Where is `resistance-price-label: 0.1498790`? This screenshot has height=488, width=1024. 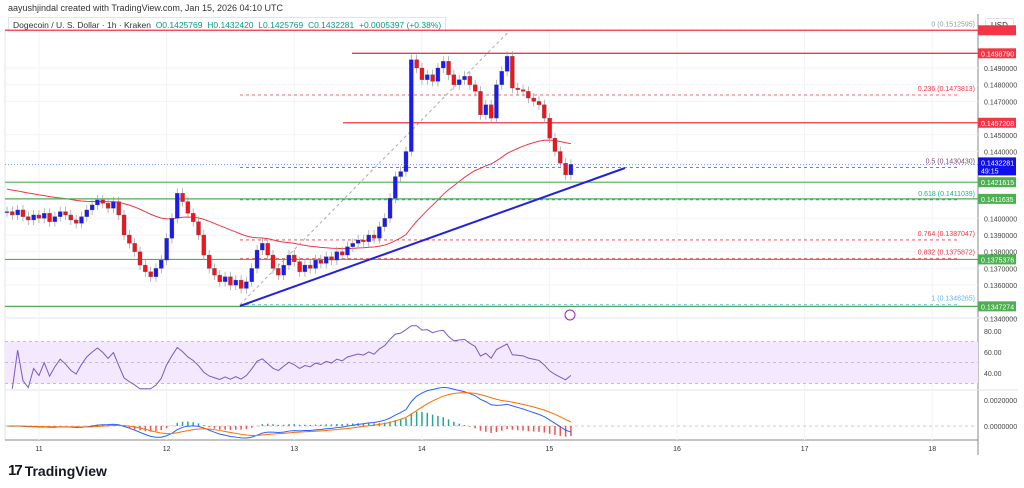 resistance-price-label: 0.1498790 is located at coordinates (997, 54).